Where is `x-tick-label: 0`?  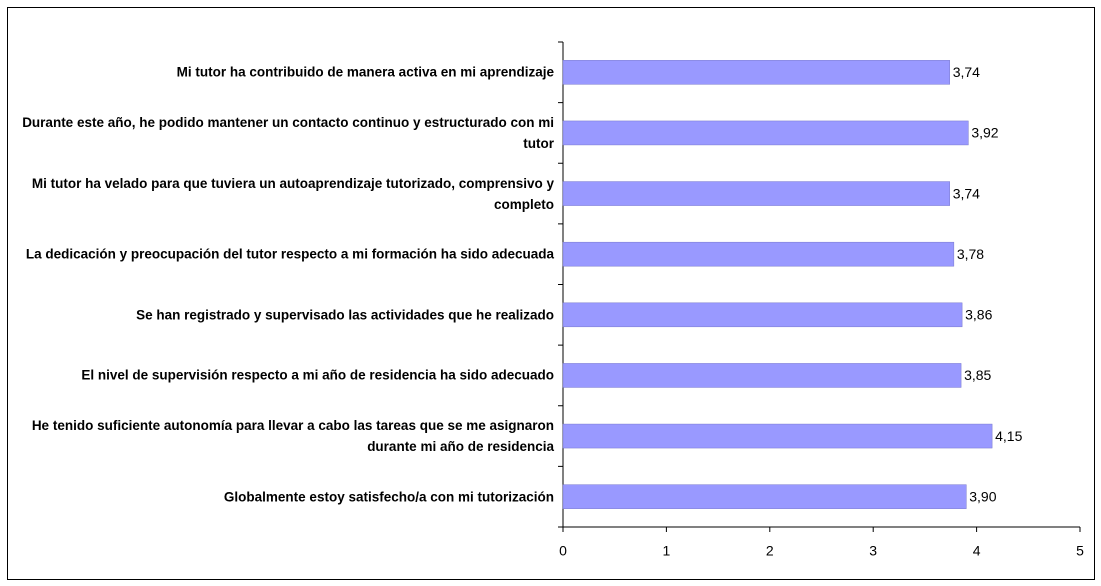 x-tick-label: 0 is located at coordinates (563, 551).